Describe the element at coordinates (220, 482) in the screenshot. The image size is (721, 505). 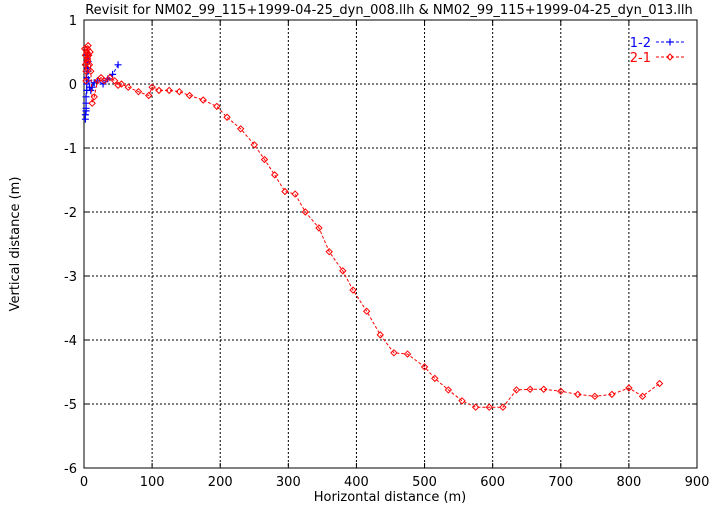
I see `x-tick-label: 200` at that location.